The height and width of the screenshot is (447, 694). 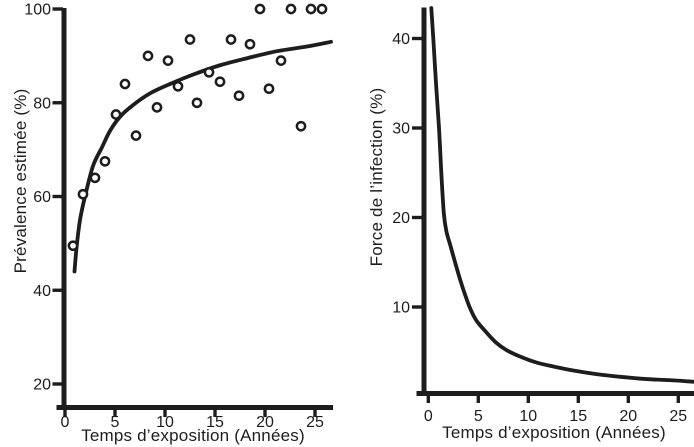 I want to click on left-x-tick-label: 20, so click(x=265, y=422).